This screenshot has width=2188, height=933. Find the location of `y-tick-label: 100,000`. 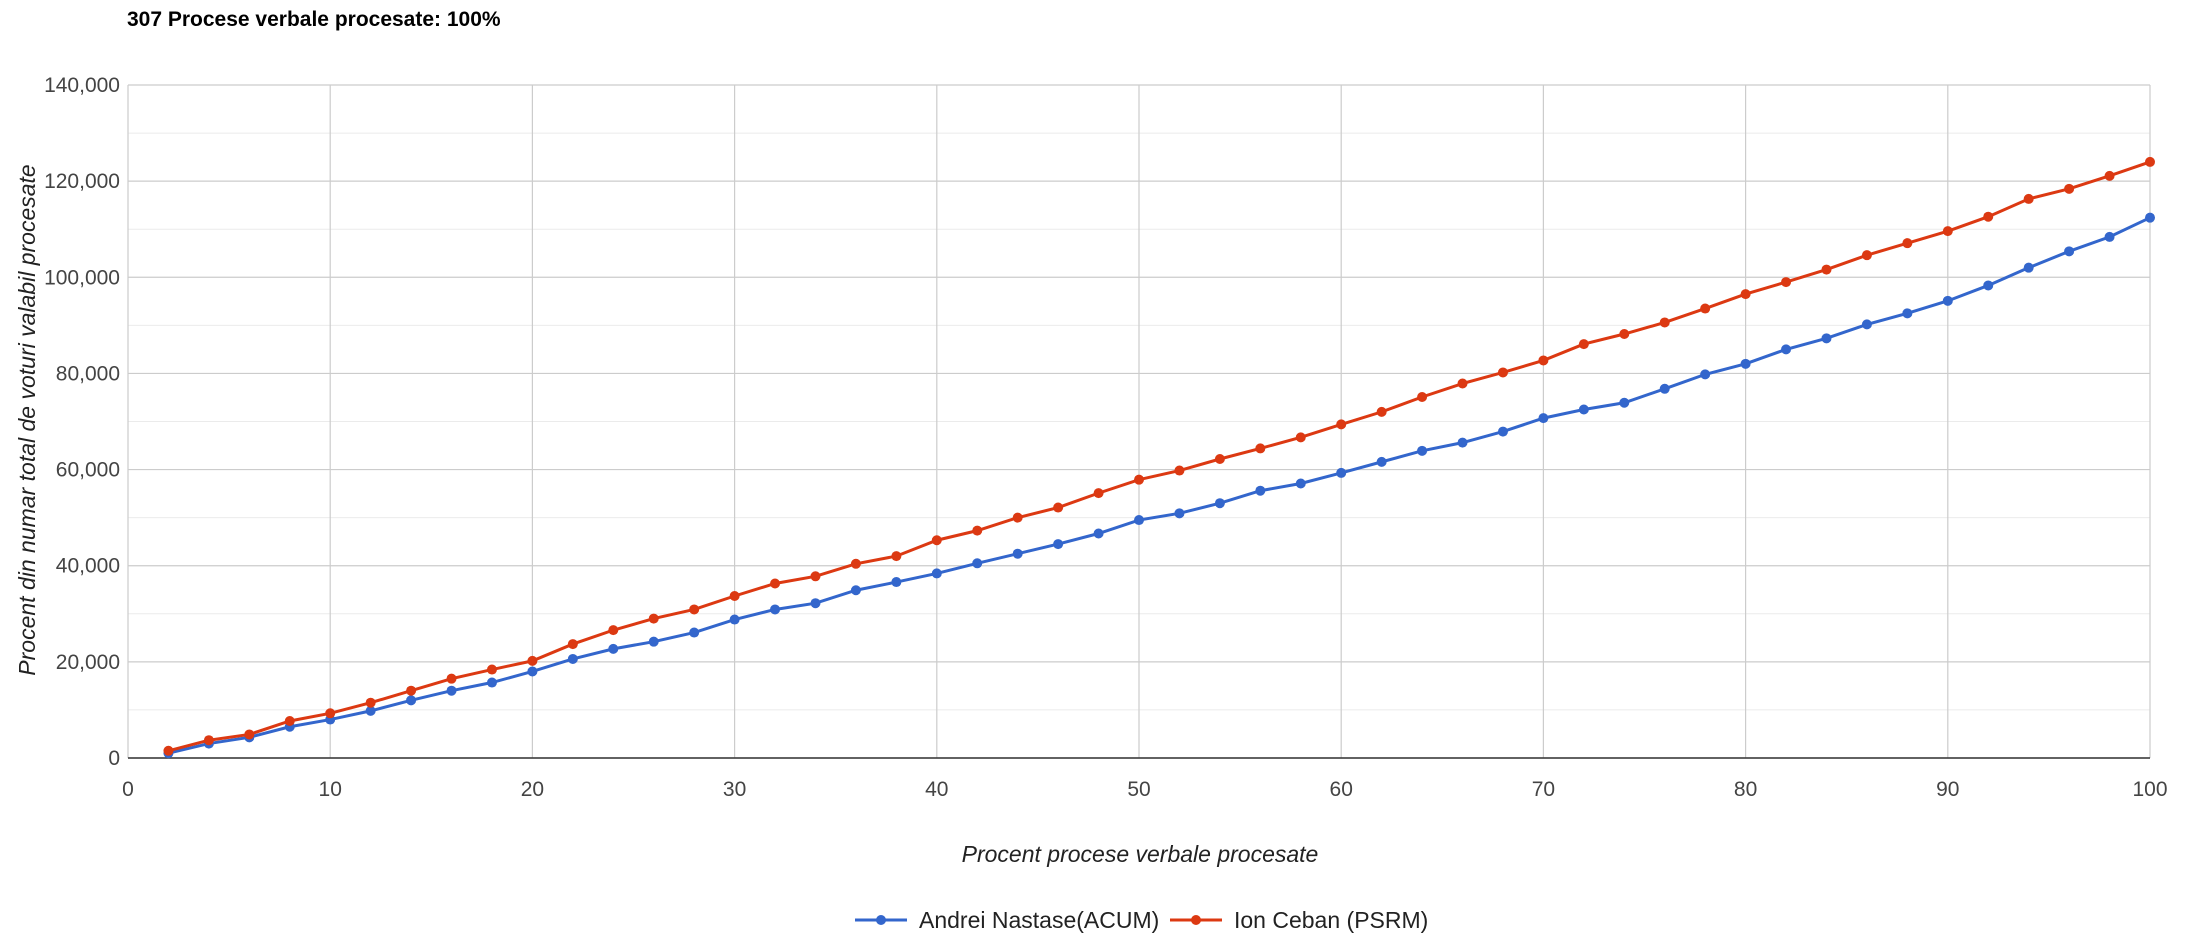

y-tick-label: 100,000 is located at coordinates (82, 277).